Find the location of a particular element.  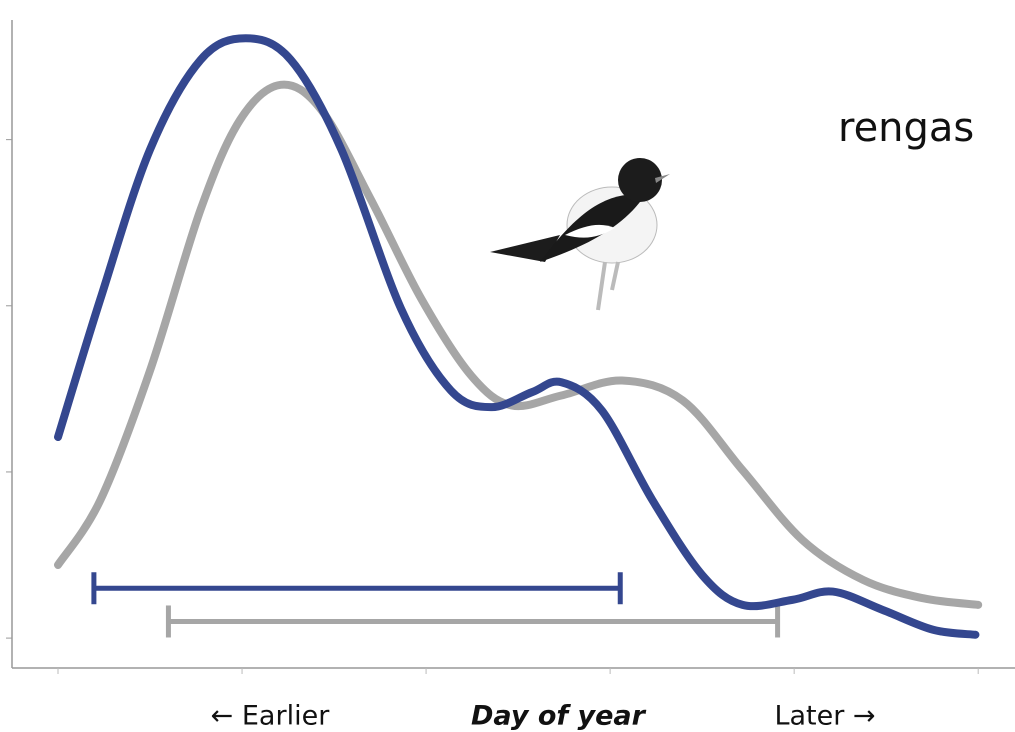

annotation: rengas is located at coordinates (906, 128).